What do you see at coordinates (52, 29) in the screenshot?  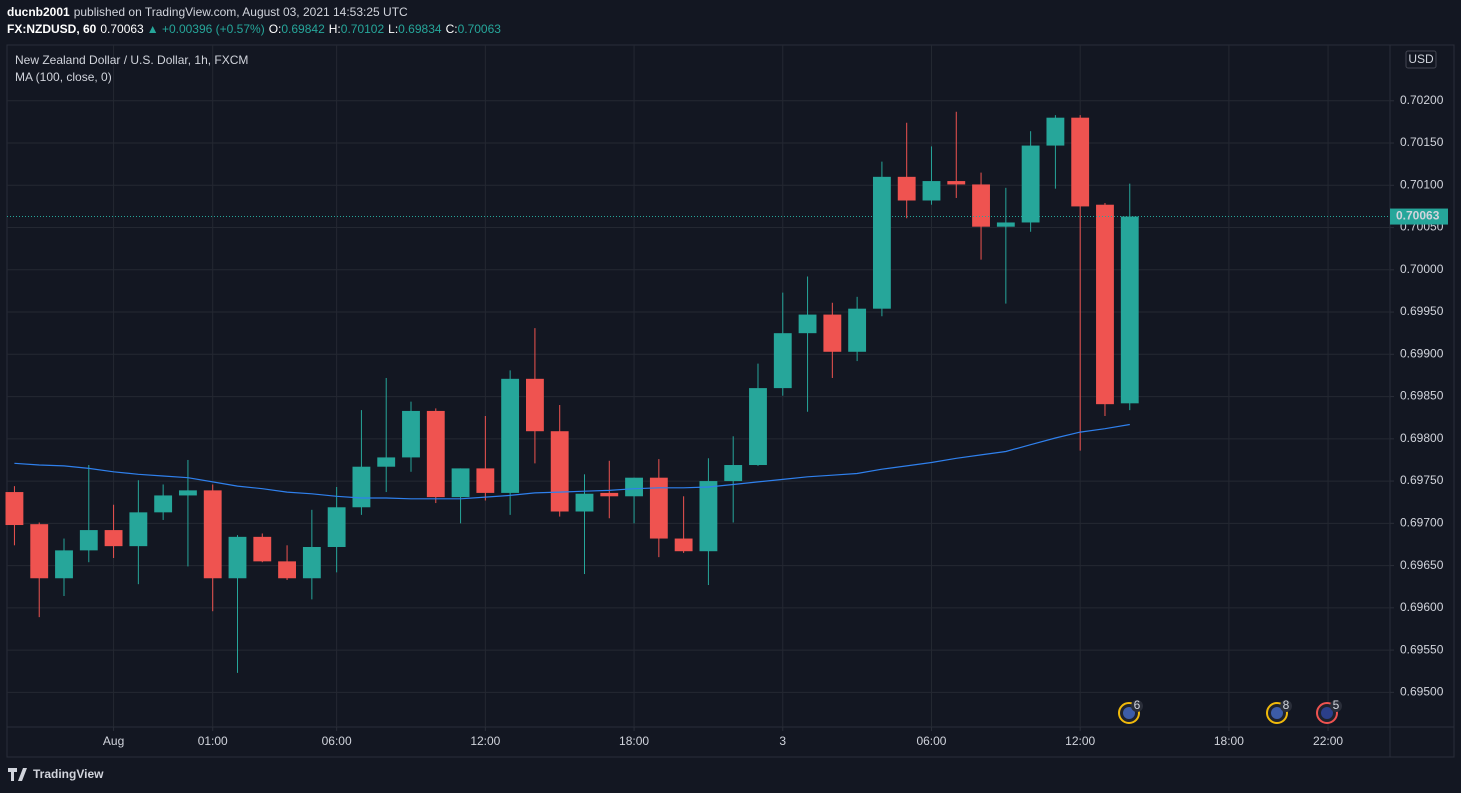 I see `symbol: FX:NZDUSD, 60` at bounding box center [52, 29].